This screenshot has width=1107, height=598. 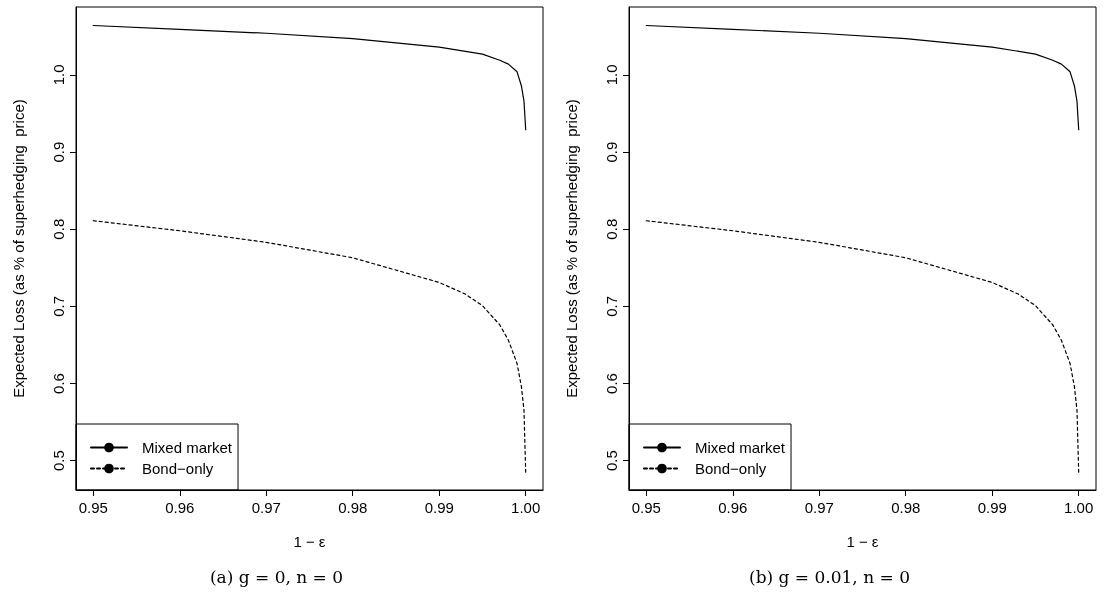 I want to click on text: (a) g = 0, n = 0, so click(x=276, y=576).